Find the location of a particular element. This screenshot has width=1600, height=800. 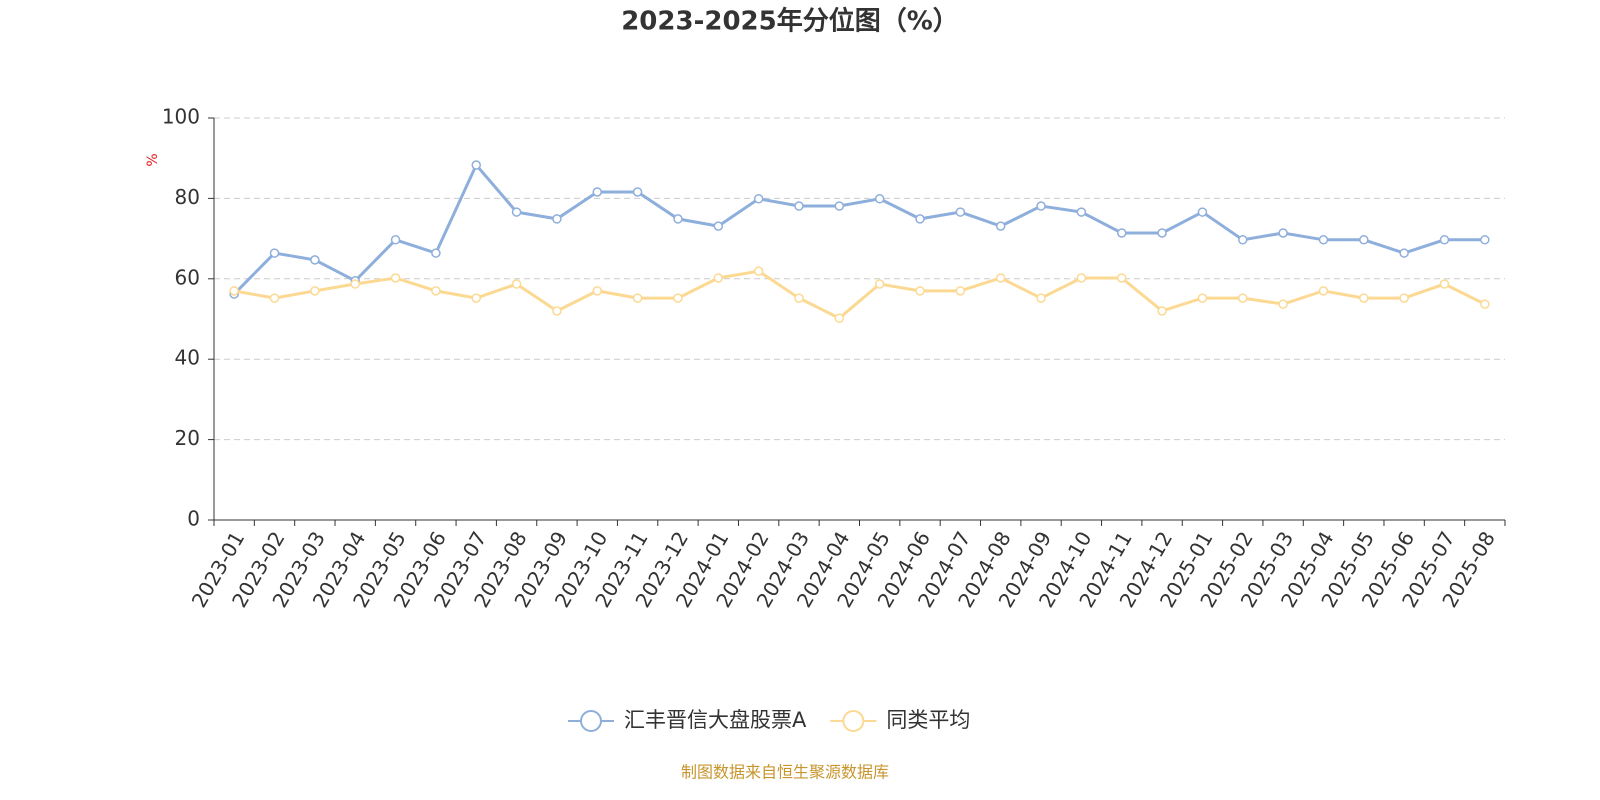

y-tick-label: 40 is located at coordinates (187, 358).